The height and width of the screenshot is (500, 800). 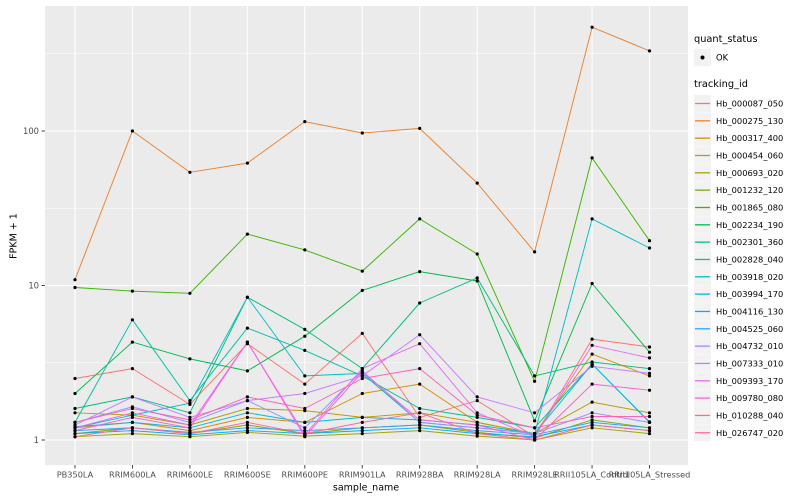 I want to click on legend-label-Hb_002234_190: Hb_002234_190, so click(x=749, y=225).